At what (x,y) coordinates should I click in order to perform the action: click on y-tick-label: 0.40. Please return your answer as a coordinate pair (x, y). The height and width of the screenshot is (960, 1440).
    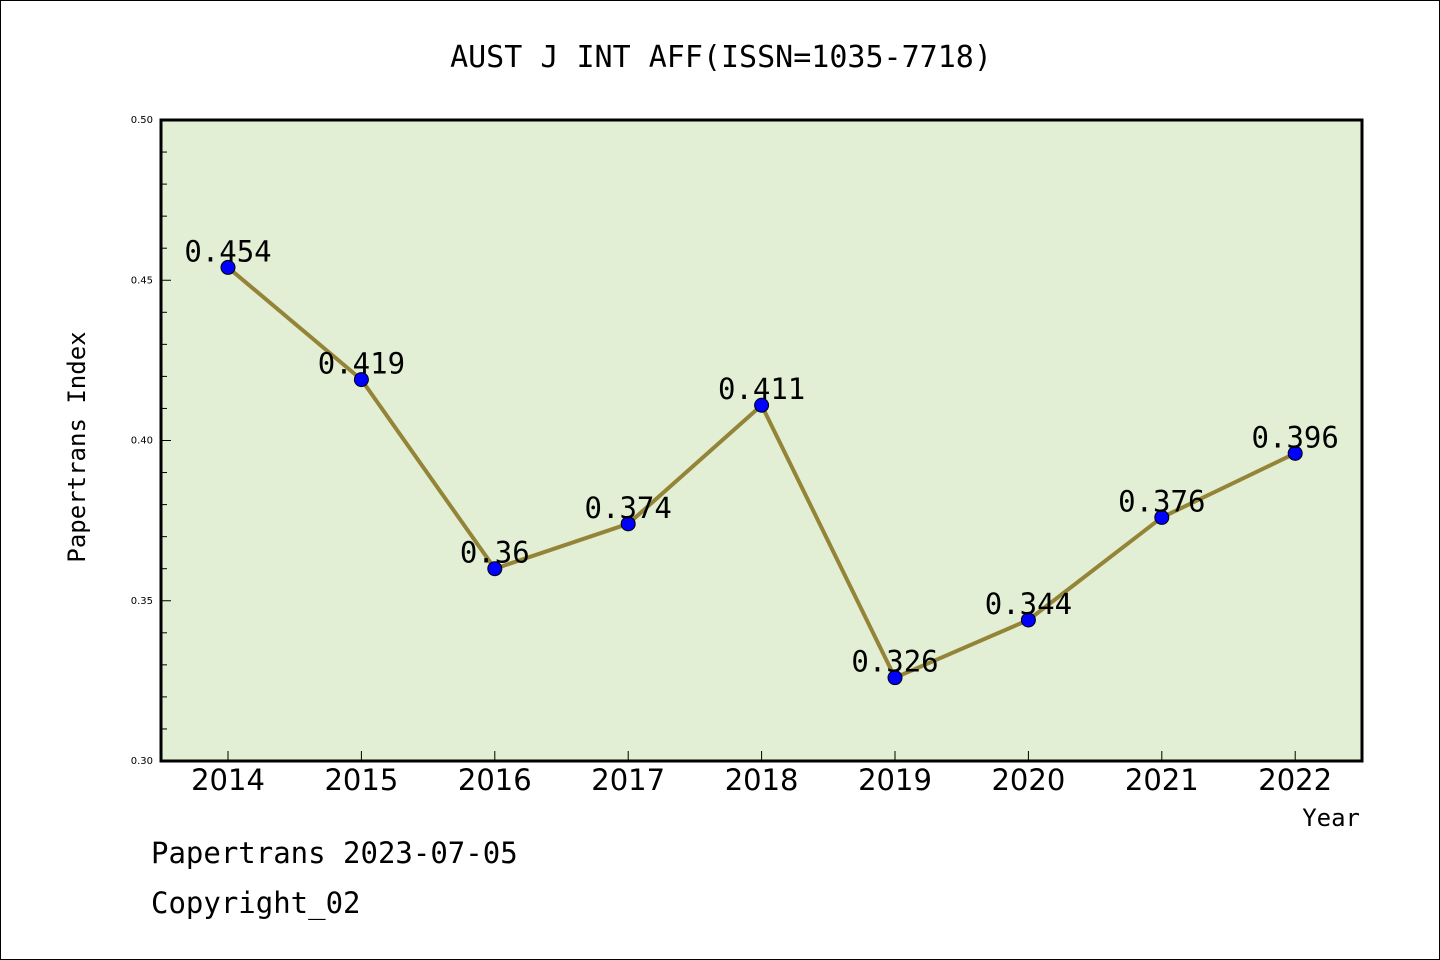
    Looking at the image, I should click on (142, 441).